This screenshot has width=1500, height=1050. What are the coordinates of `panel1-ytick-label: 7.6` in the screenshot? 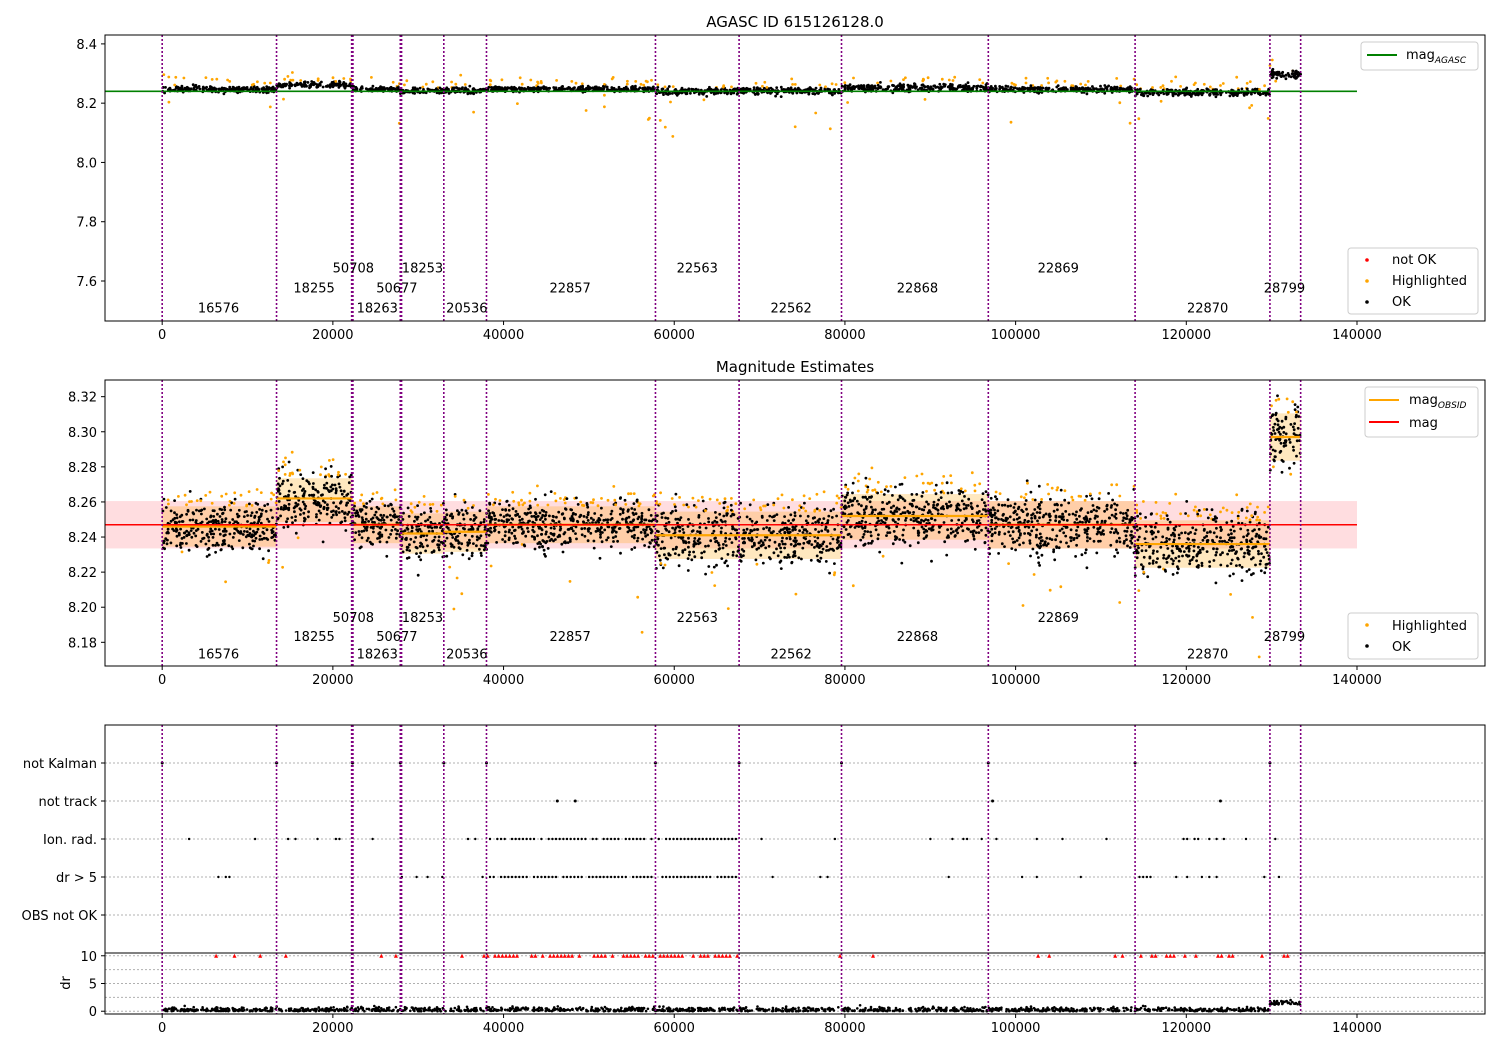 It's located at (86, 282).